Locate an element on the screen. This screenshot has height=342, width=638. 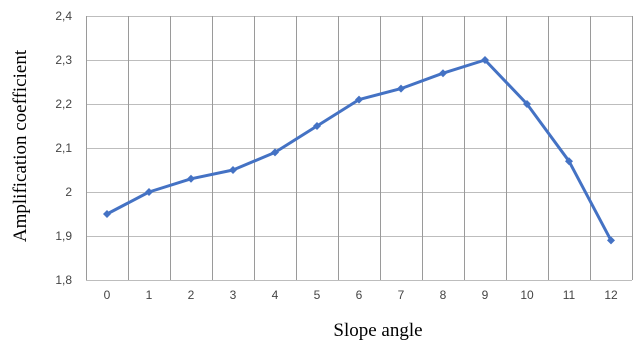
x-axis-ticks: 0 1 2 3 4 5 6 7 8 9 10 11 12 is located at coordinates (361, 295).